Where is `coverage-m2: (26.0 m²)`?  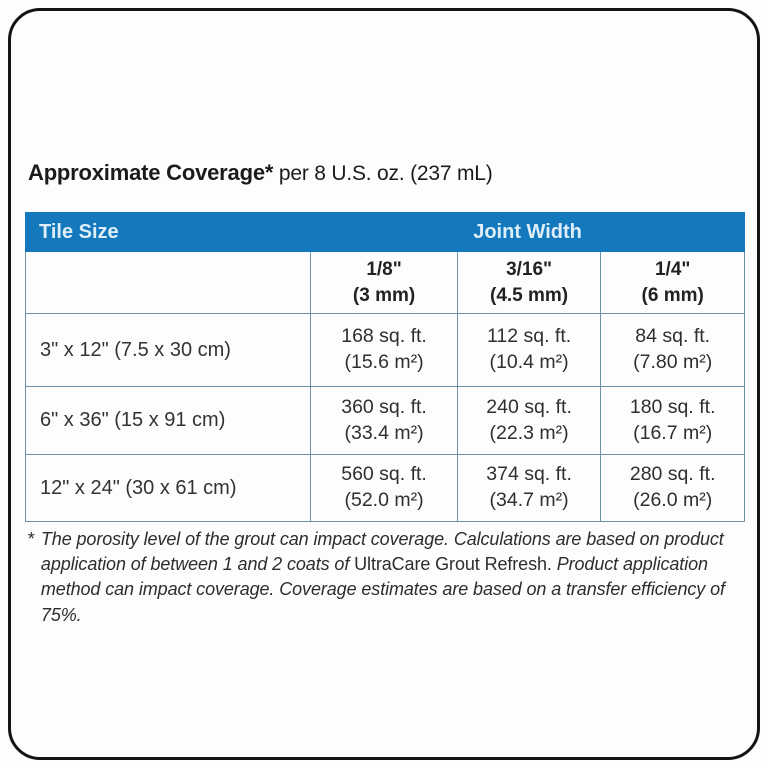 coverage-m2: (26.0 m²) is located at coordinates (673, 500).